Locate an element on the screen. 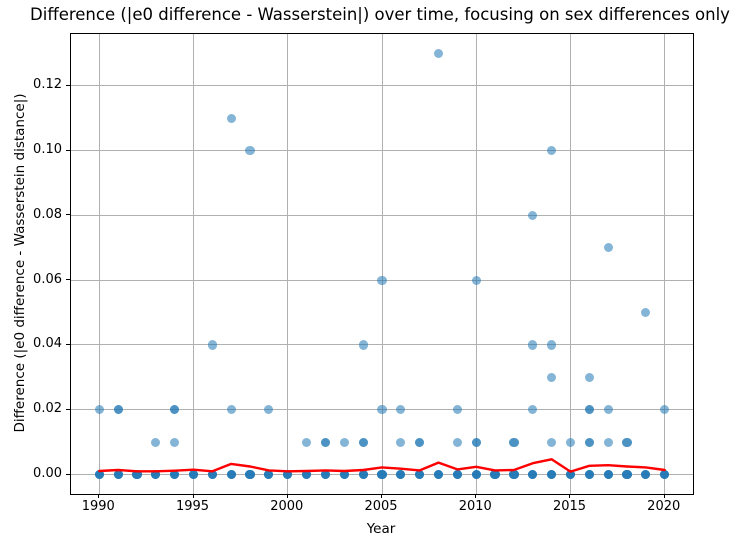  y-tick-label: 0.04 is located at coordinates (47, 344).